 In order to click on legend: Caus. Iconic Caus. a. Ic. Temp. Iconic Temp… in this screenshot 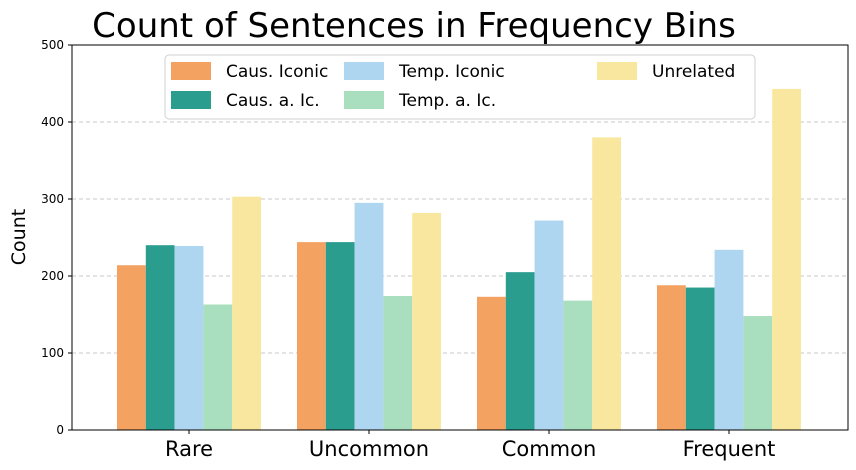, I will do `click(460, 87)`.